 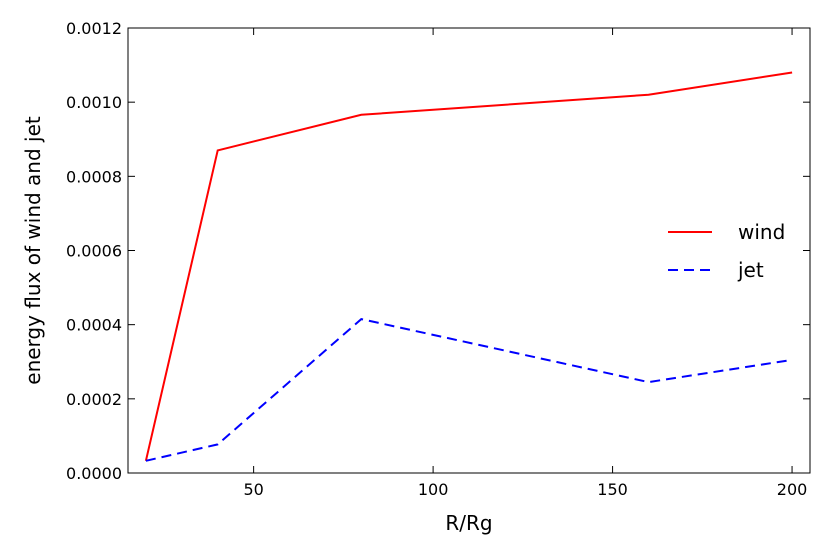 What do you see at coordinates (433, 489) in the screenshot?
I see `x-tick-label: 100` at bounding box center [433, 489].